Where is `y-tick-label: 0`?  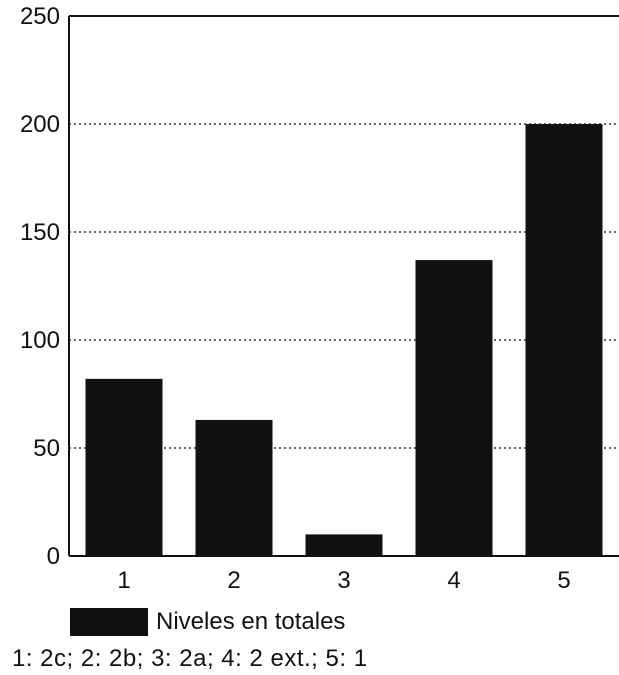 y-tick-label: 0 is located at coordinates (53, 556).